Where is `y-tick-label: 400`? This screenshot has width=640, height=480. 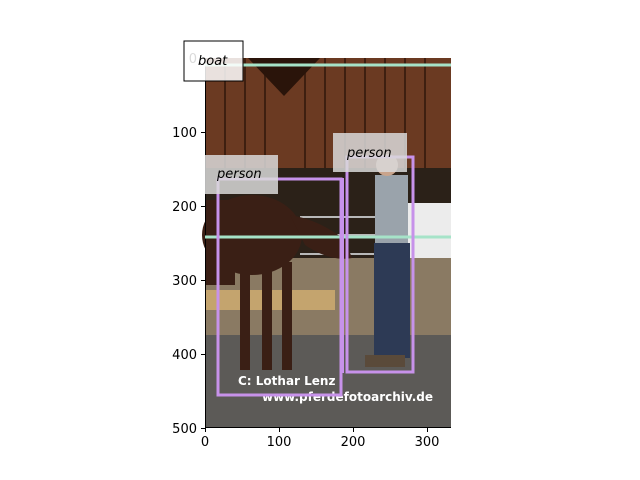
y-tick-label: 400 is located at coordinates (184, 355).